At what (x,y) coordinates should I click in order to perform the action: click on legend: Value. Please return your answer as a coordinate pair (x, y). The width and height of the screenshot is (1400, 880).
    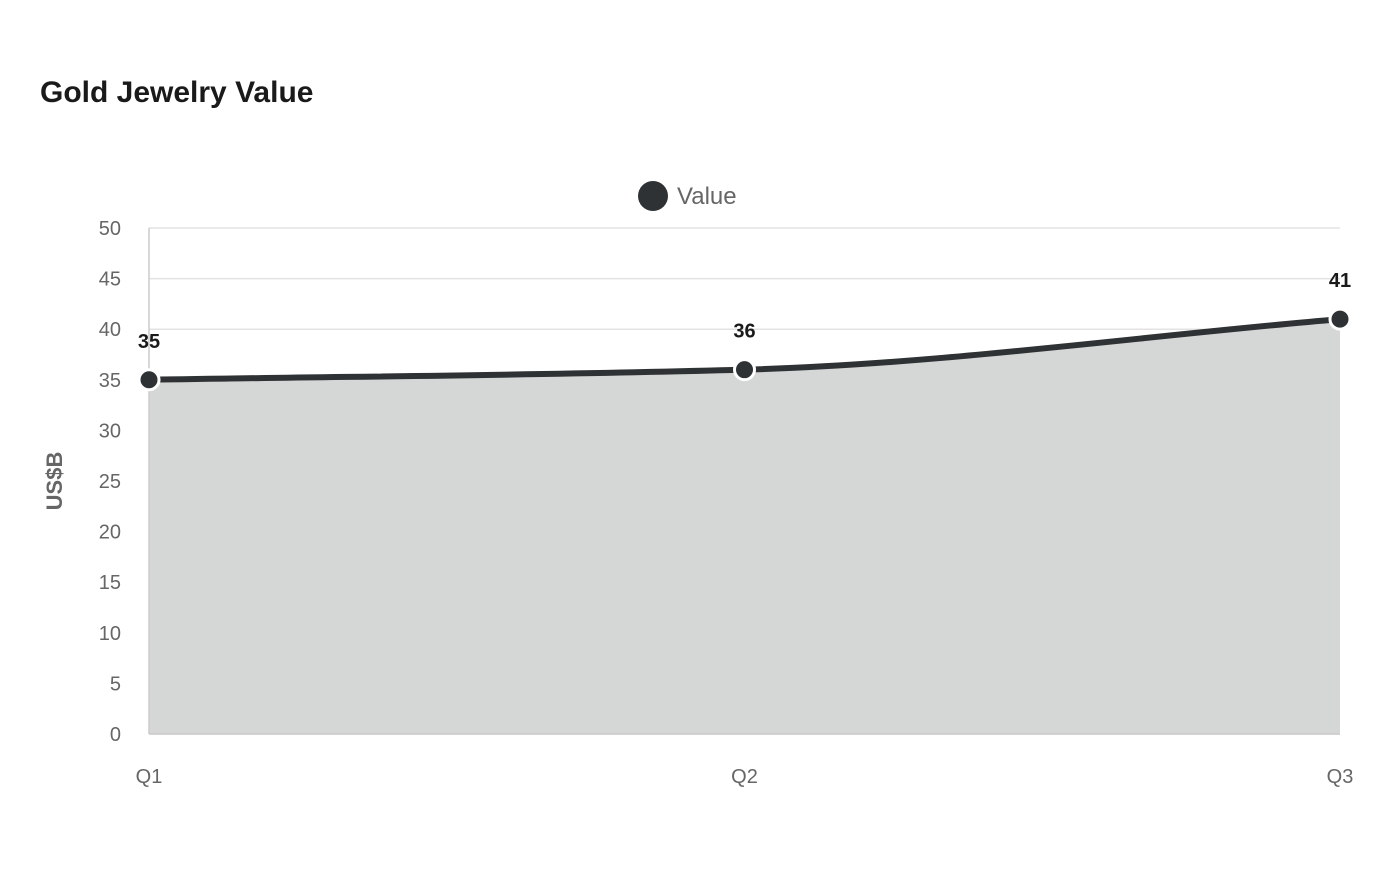
    Looking at the image, I should click on (687, 196).